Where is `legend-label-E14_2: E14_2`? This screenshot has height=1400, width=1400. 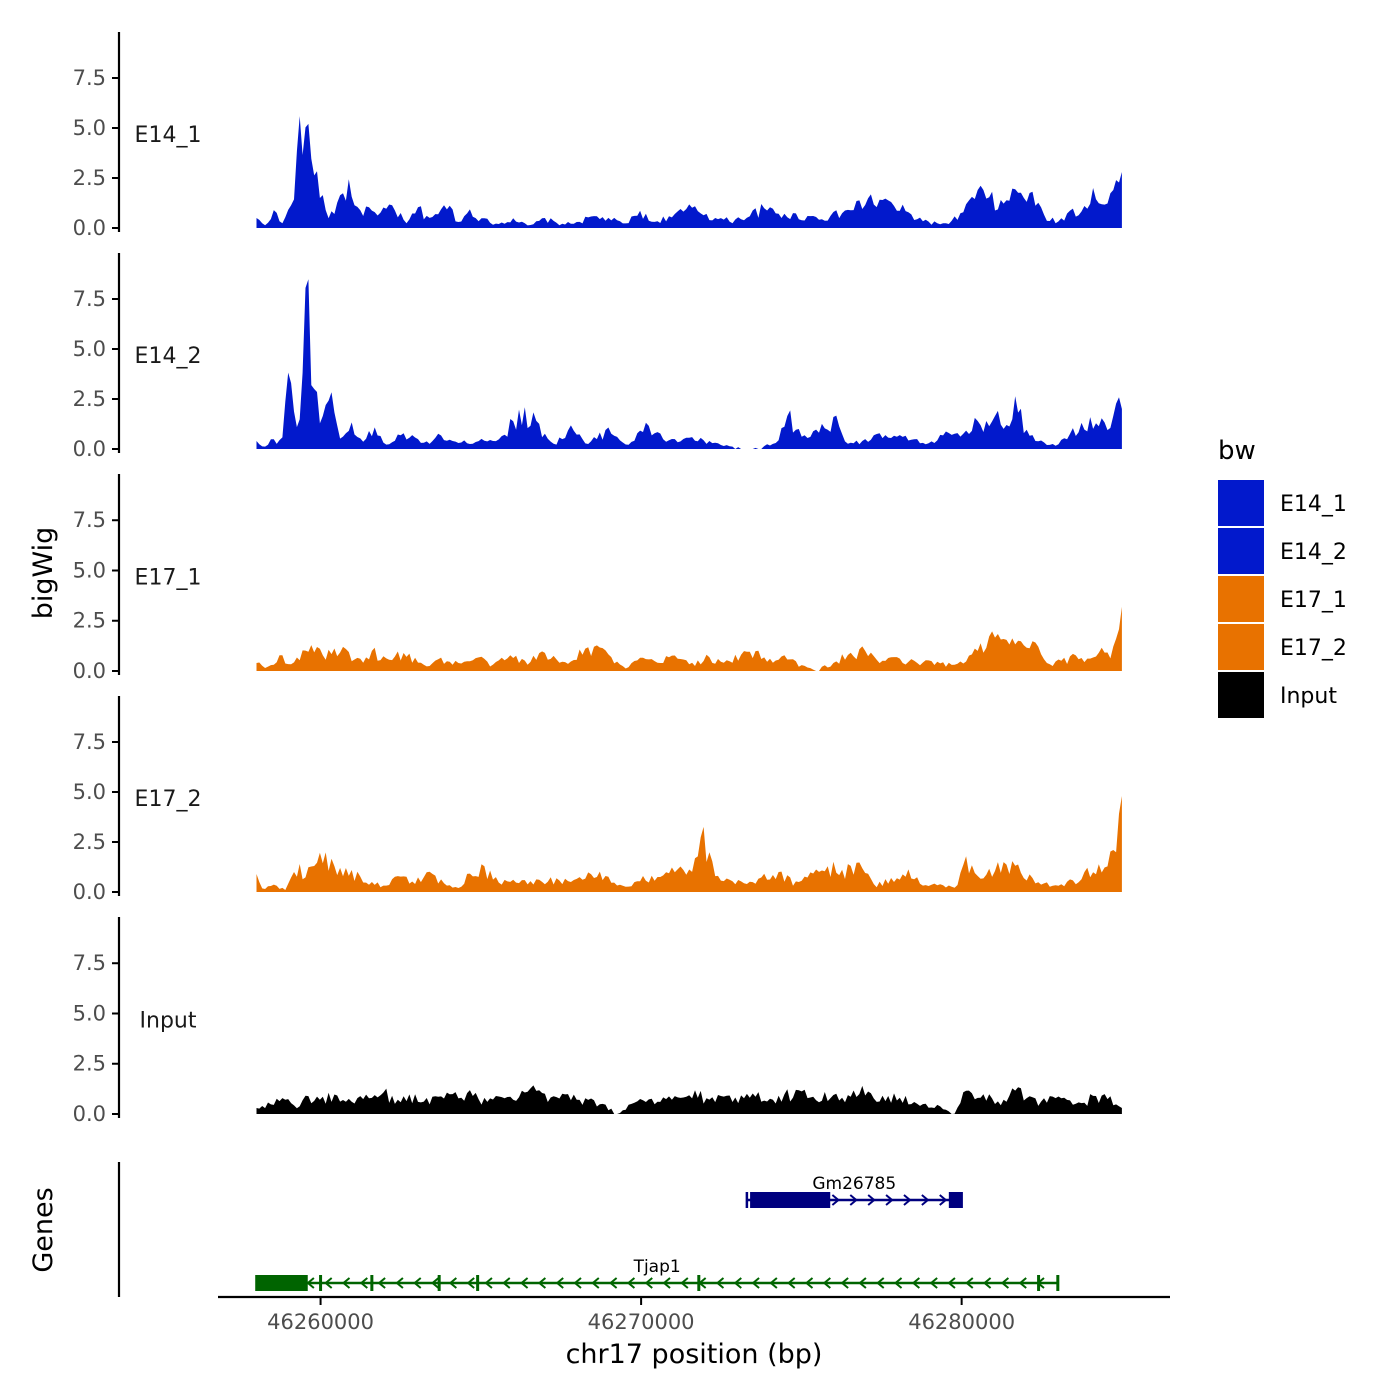
legend-label-E14_2: E14_2 is located at coordinates (1313, 552).